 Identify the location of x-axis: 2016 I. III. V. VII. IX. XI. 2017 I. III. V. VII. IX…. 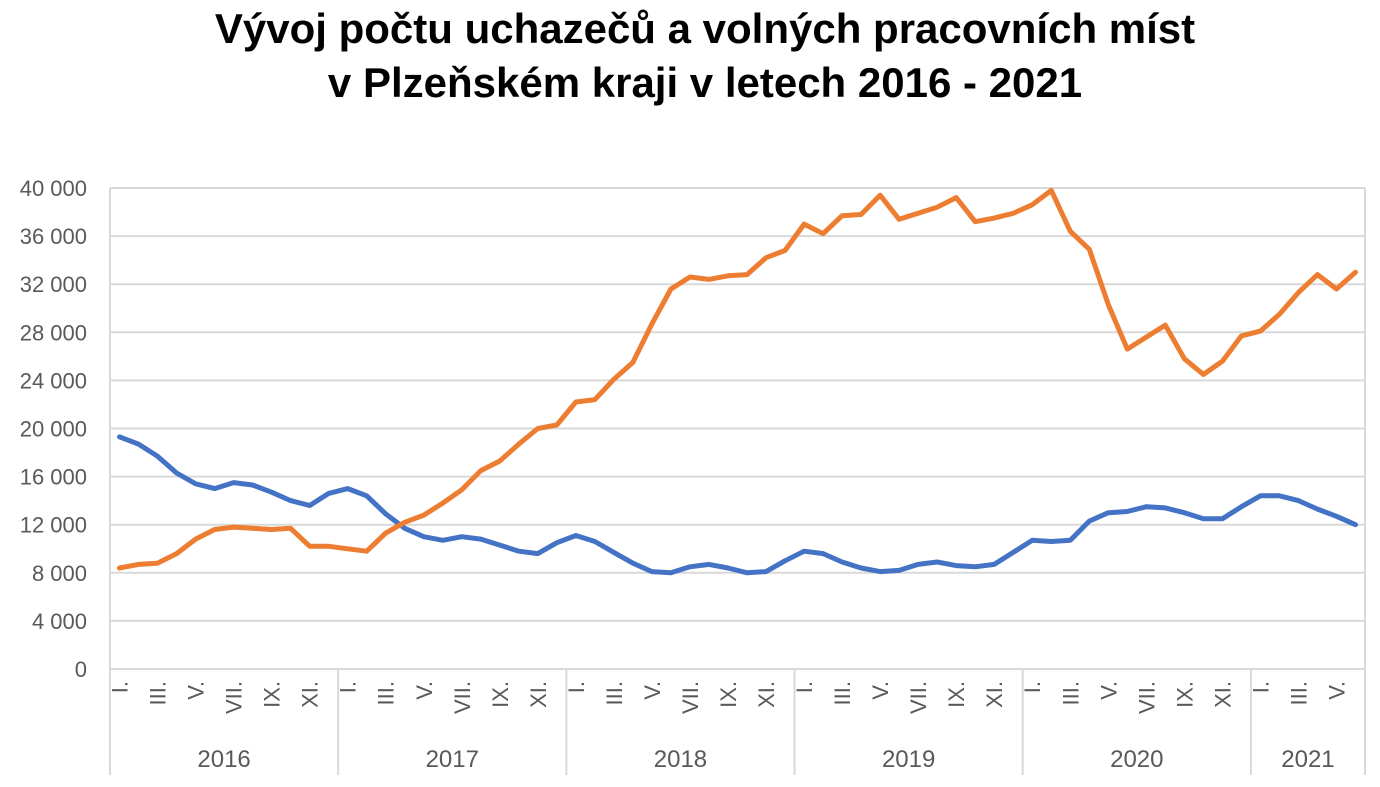
(737, 722).